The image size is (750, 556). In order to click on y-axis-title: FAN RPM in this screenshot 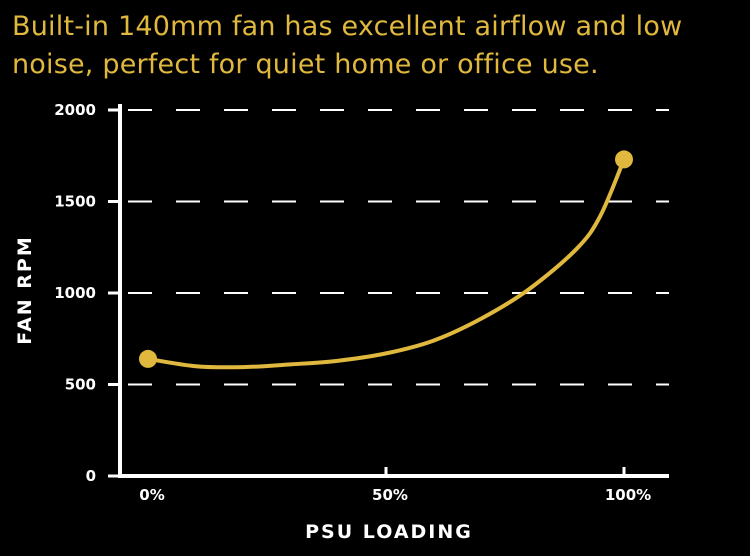, I will do `click(25, 289)`.